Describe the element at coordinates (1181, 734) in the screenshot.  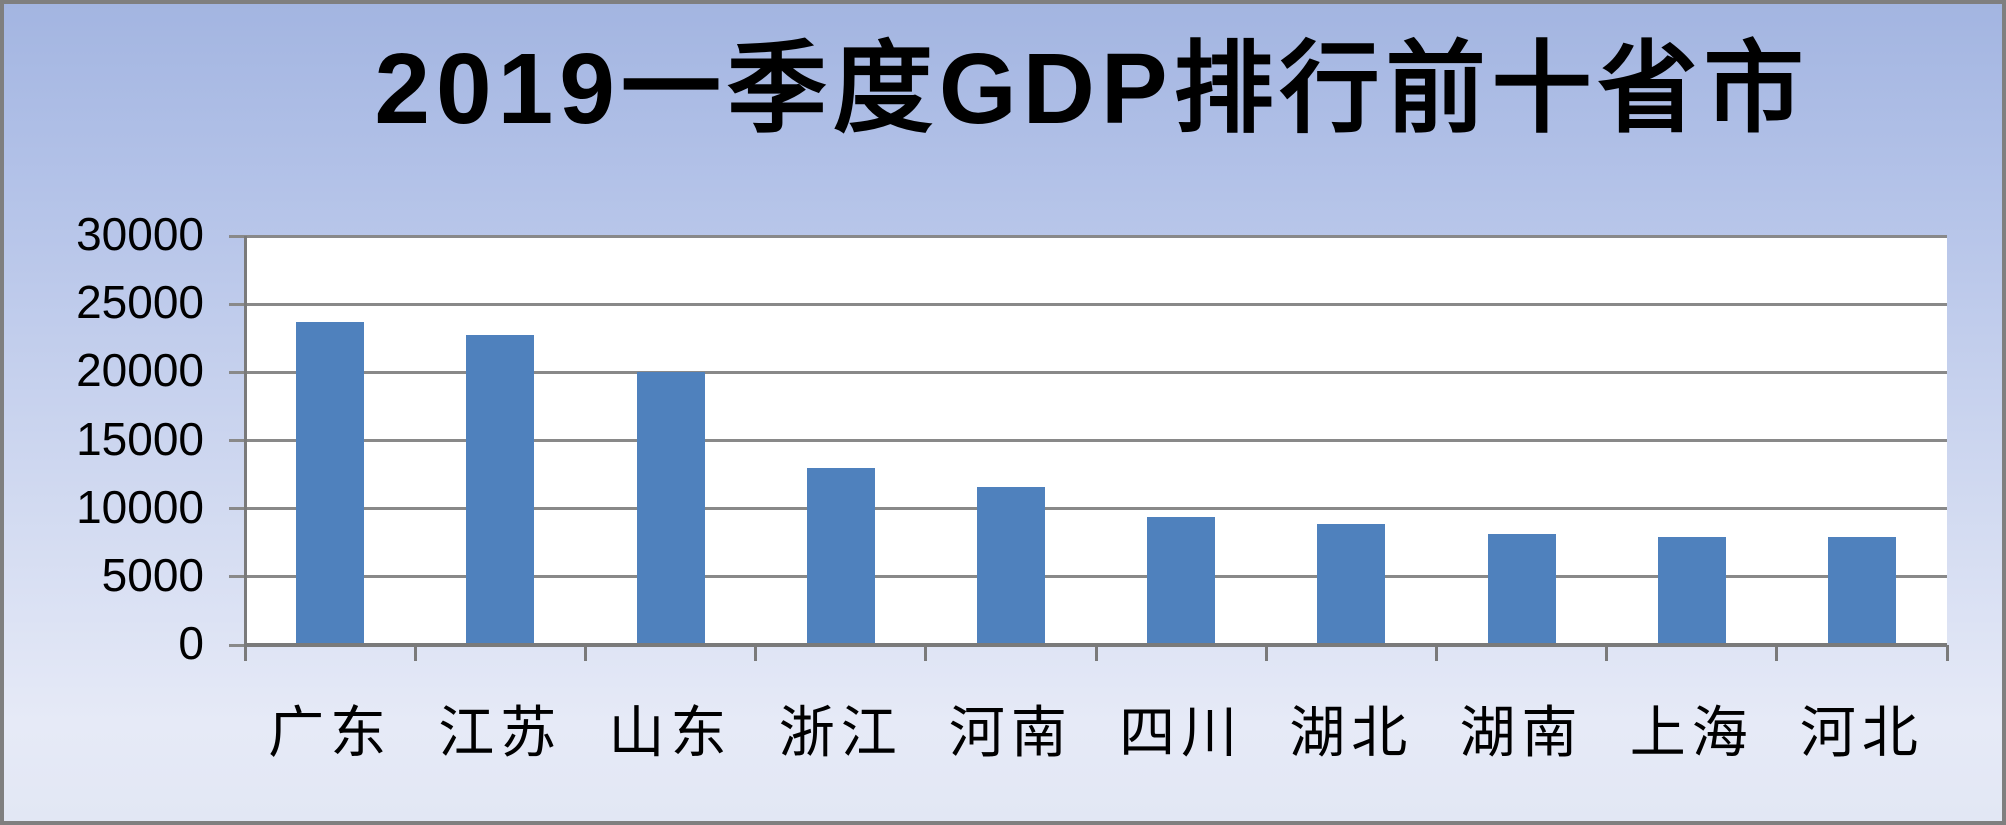
I see `x-axis-label-四川: 四川` at that location.